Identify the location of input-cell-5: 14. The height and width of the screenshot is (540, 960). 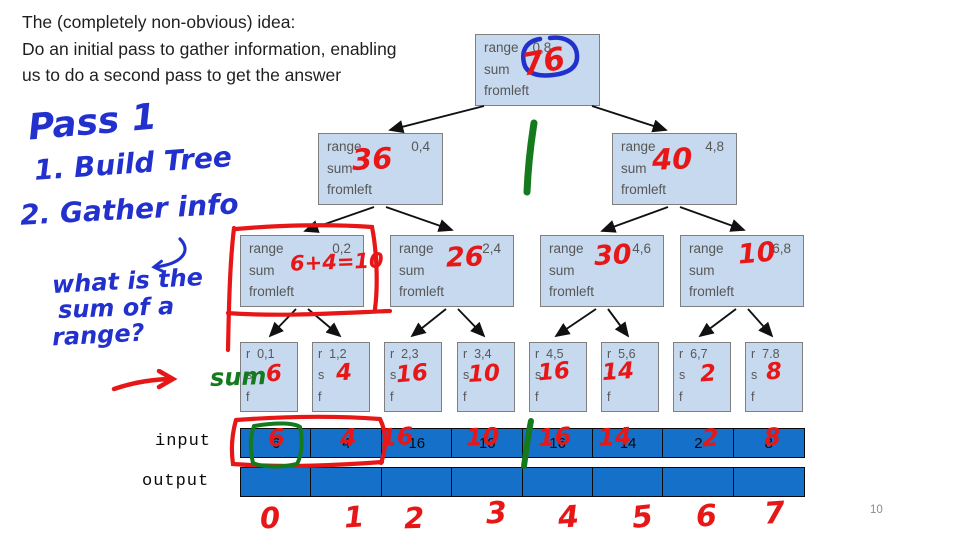
(628, 443).